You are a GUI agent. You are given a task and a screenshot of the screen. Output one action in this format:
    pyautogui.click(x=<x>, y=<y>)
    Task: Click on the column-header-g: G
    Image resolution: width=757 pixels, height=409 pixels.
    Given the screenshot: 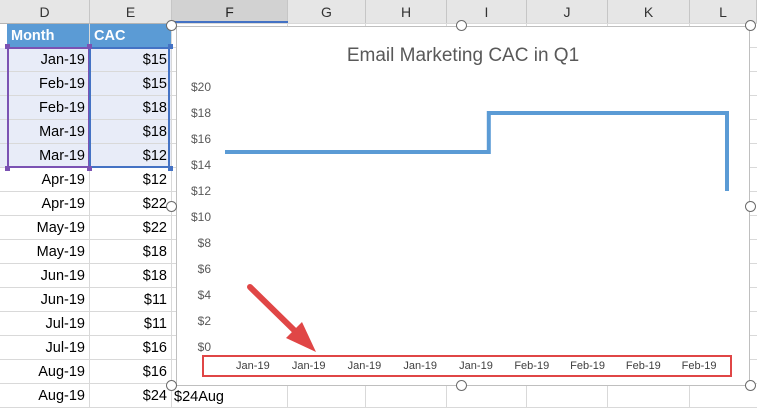 What is the action you would take?
    pyautogui.click(x=327, y=12)
    